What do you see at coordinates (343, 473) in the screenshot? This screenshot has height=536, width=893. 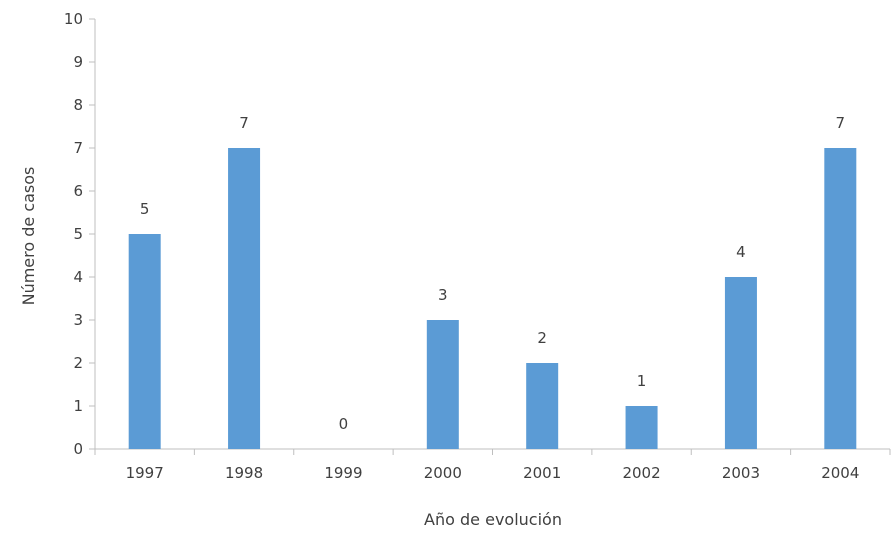 I see `x-tick-label: 1999` at bounding box center [343, 473].